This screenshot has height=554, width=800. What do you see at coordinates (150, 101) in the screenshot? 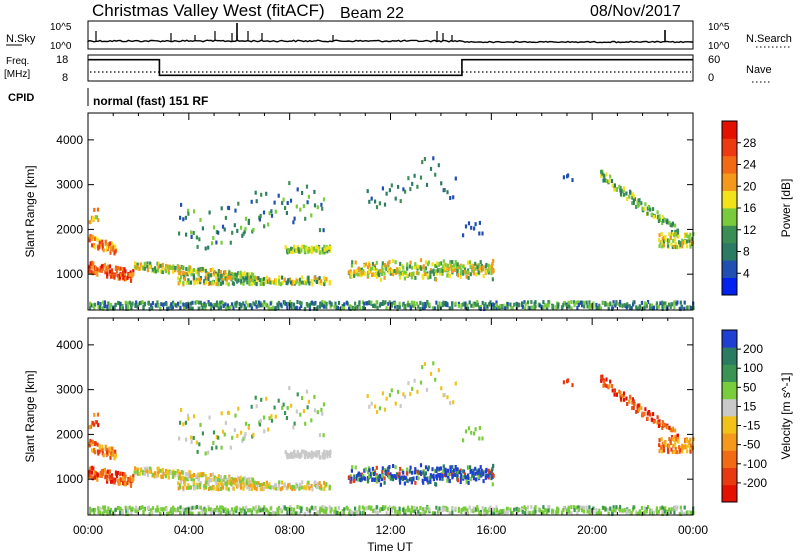
I see `cpid-text: normal (fast) 151 RF` at bounding box center [150, 101].